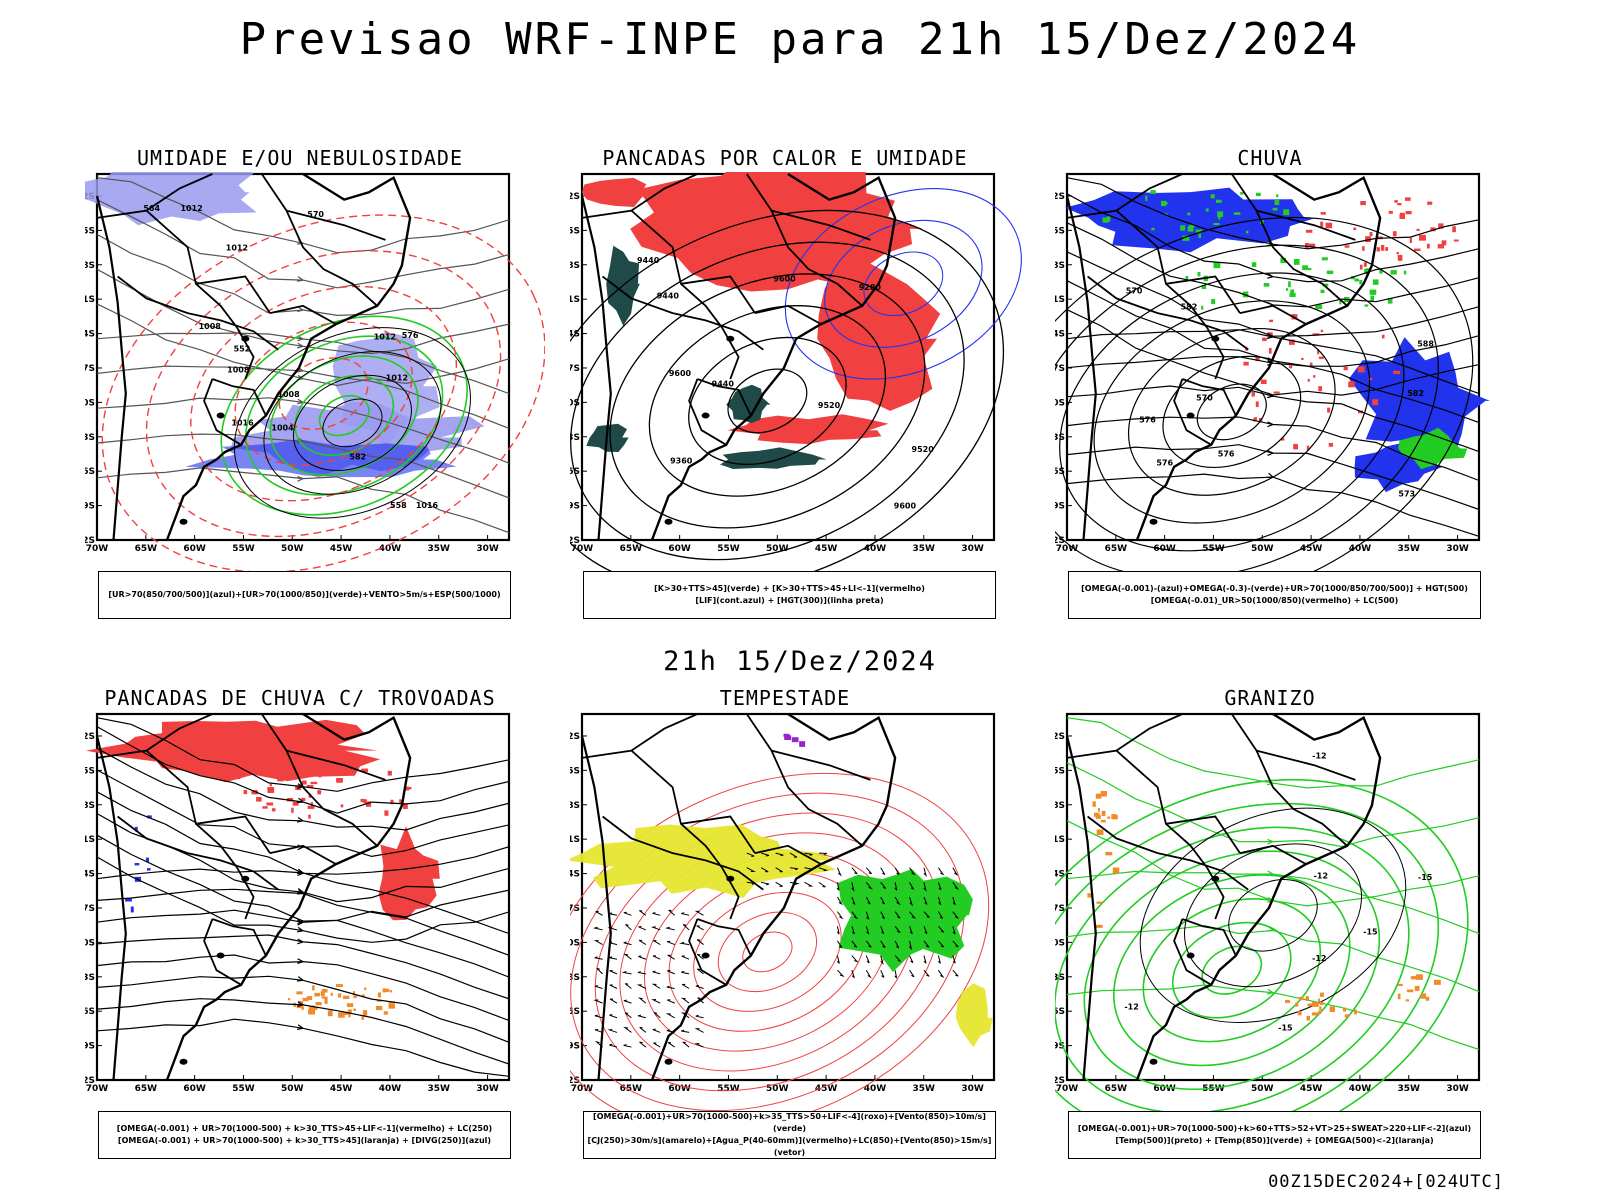  Describe the element at coordinates (786, 735) in the screenshot. I see `instability-speckle-purple` at that location.